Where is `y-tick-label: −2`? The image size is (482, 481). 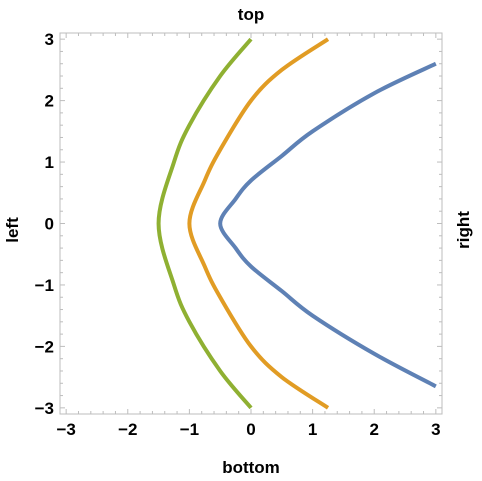 y-tick-label: −2 is located at coordinates (44, 346).